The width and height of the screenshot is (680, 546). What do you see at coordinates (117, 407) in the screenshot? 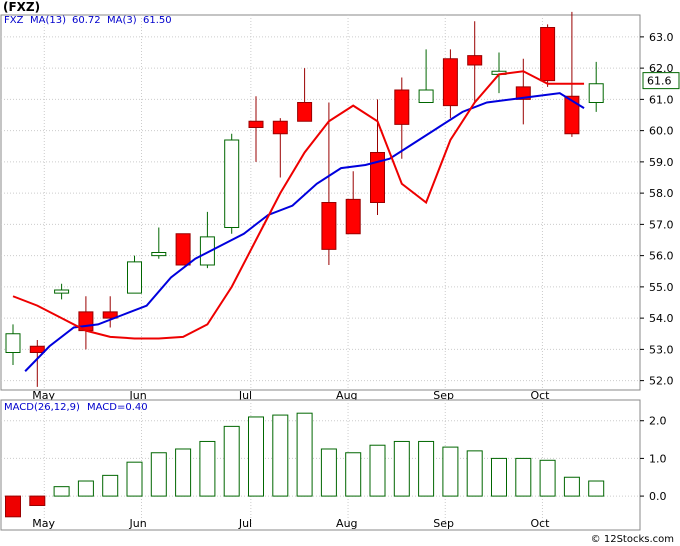
I see `legend-macd-value: MACD=0.40` at bounding box center [117, 407].